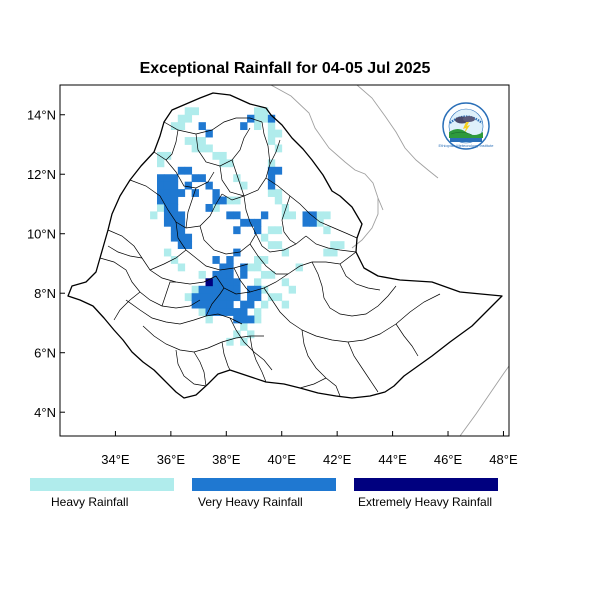  I want to click on x-tick-label: 34°E, so click(115, 459).